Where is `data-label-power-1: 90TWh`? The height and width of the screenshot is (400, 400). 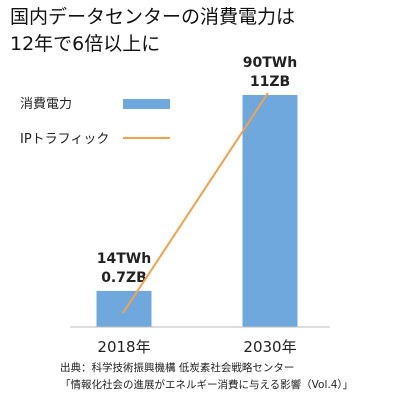 data-label-power-1: 90TWh is located at coordinates (270, 63).